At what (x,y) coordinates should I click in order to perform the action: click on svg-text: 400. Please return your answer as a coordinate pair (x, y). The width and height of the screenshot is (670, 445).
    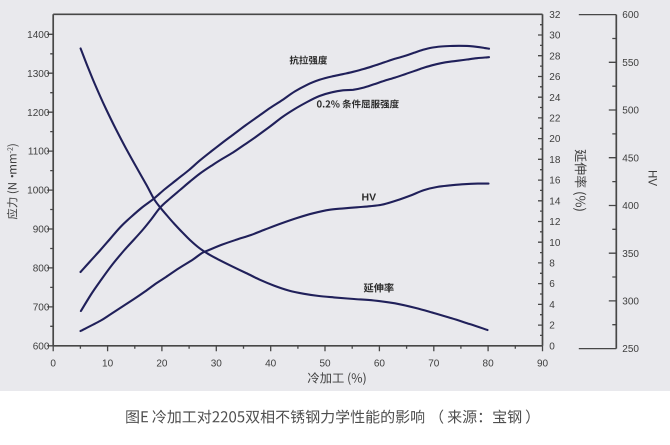
    Looking at the image, I should click on (630, 206).